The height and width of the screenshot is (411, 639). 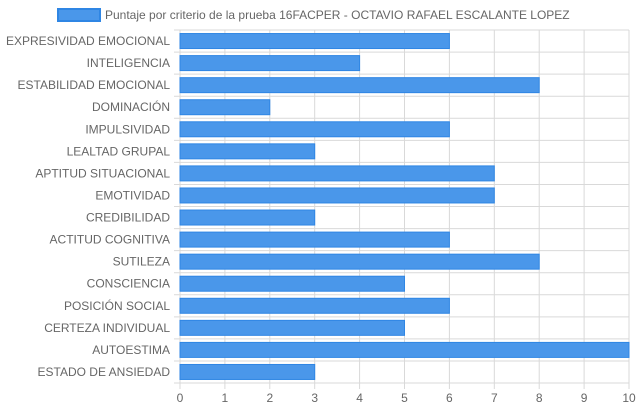 I want to click on category-label: IMPULSIVIDAD, so click(x=127, y=129).